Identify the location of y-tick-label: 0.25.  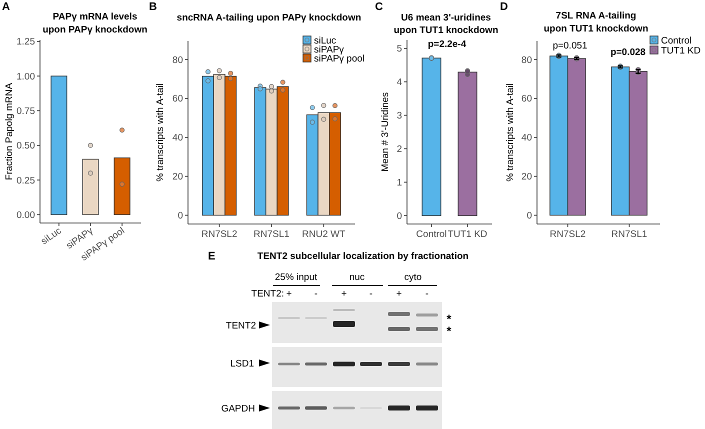
(25, 180).